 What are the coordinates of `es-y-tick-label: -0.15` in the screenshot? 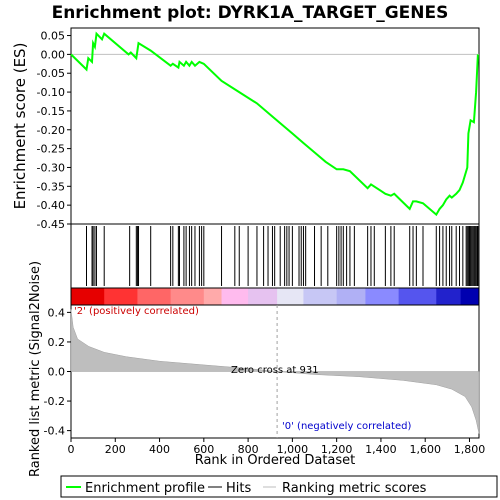 It's located at (51, 111).